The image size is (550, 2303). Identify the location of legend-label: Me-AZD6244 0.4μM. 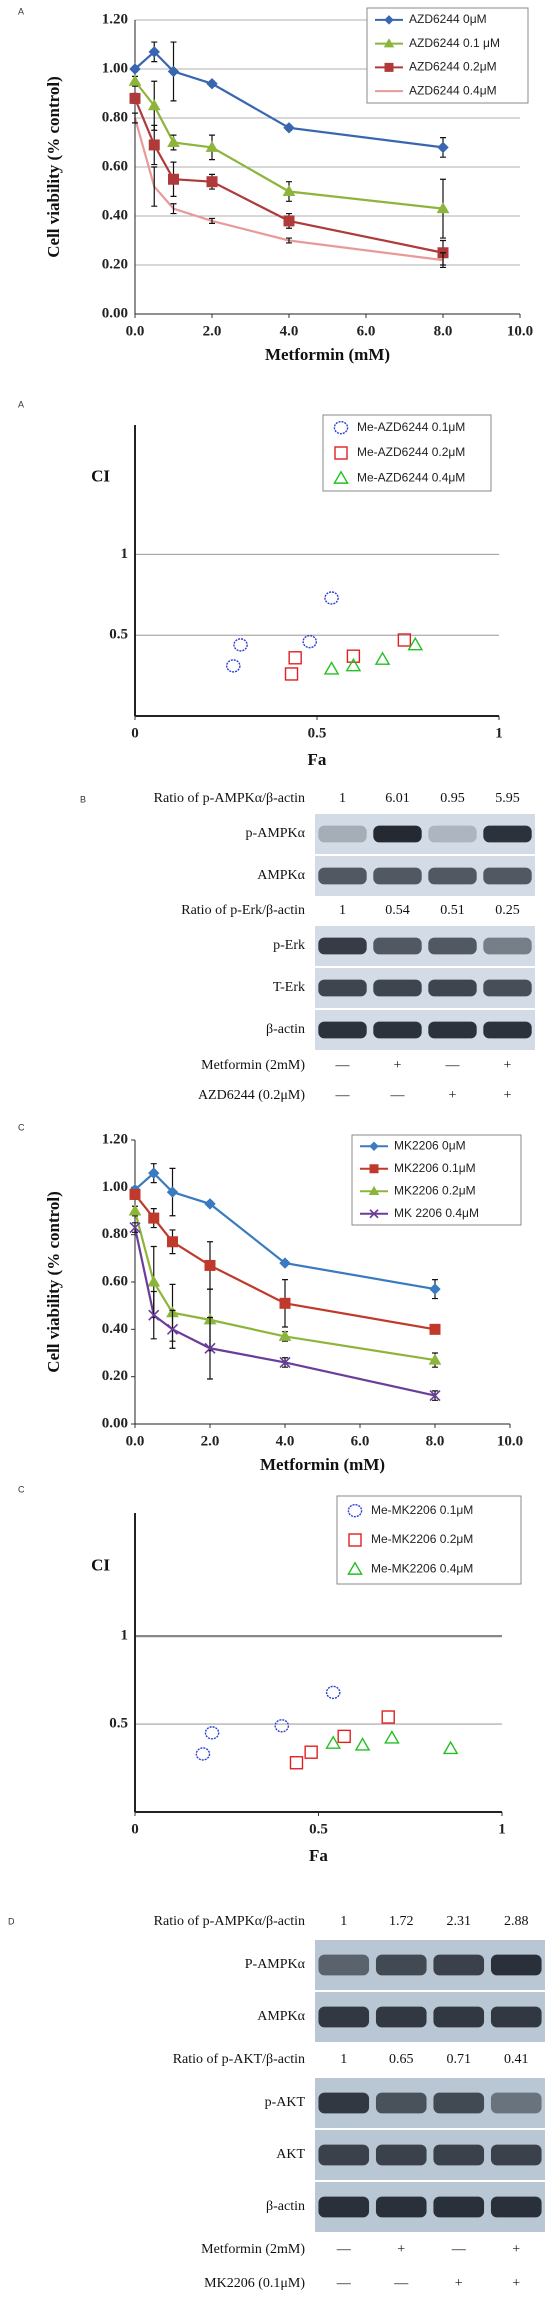
(411, 478).